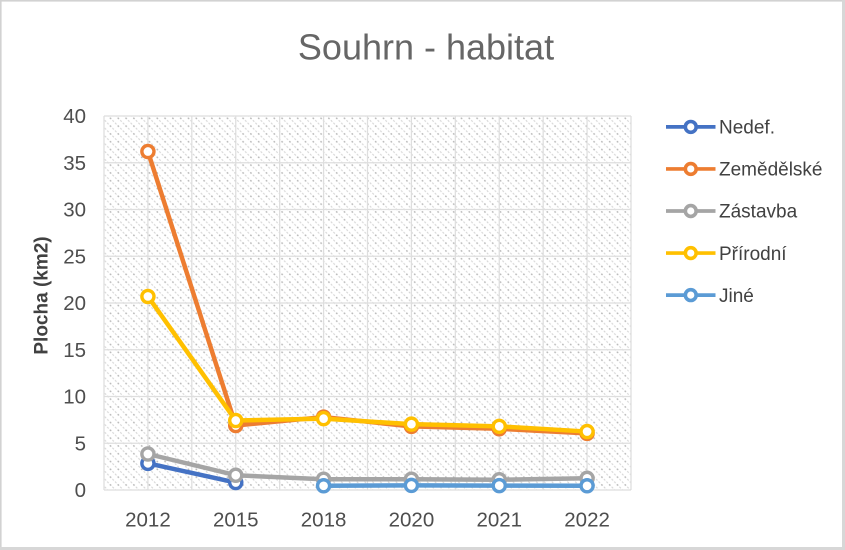  I want to click on svg-text: 35, so click(74, 163).